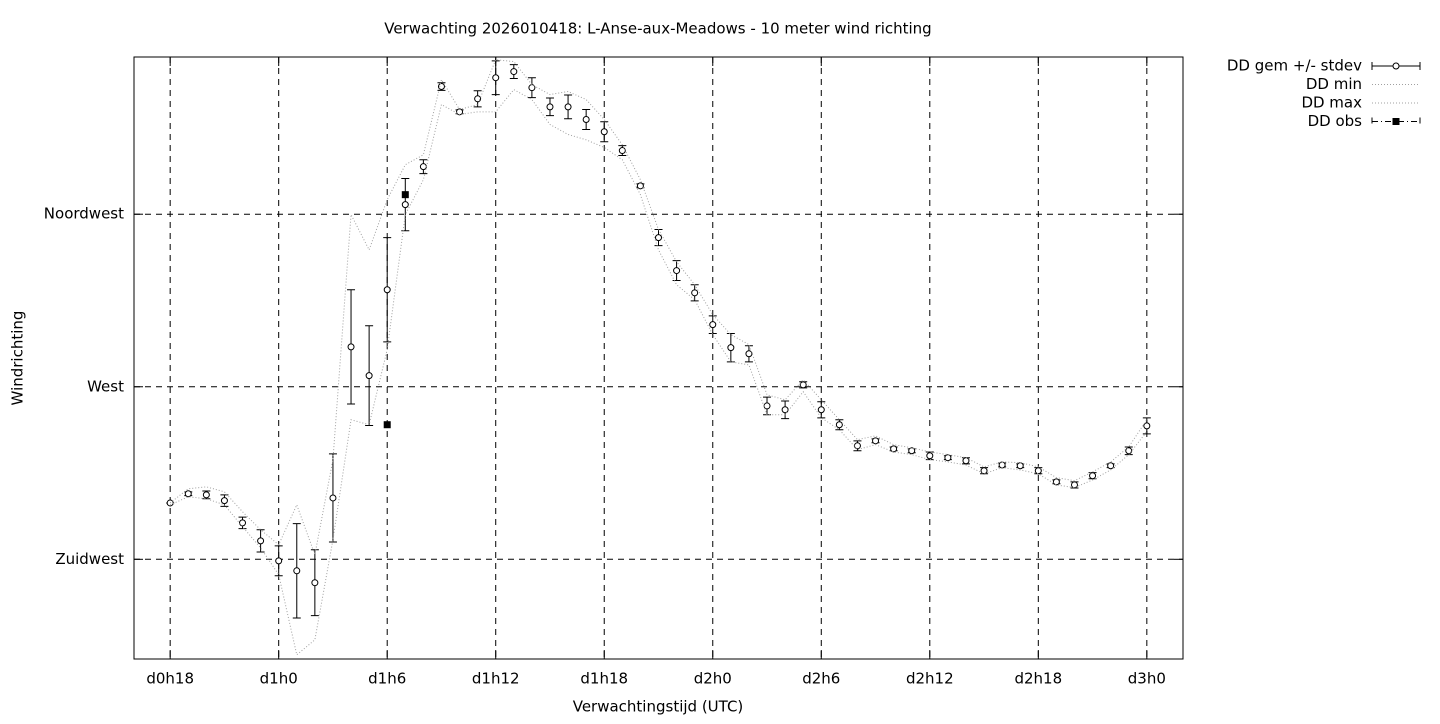  What do you see at coordinates (1334, 84) in the screenshot?
I see `legend-label: DD min` at bounding box center [1334, 84].